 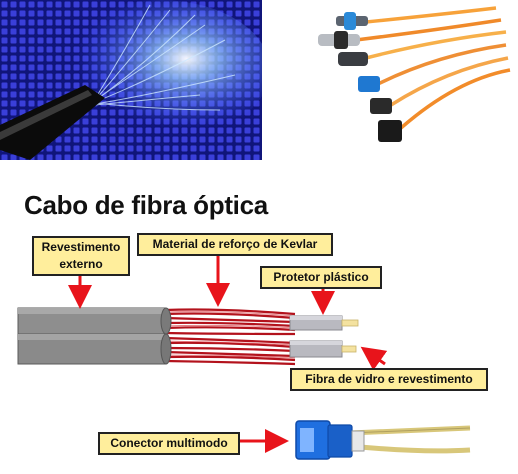 What do you see at coordinates (235, 244) in the screenshot?
I see `label-kevlar: Material de reforço de Kevlar` at bounding box center [235, 244].